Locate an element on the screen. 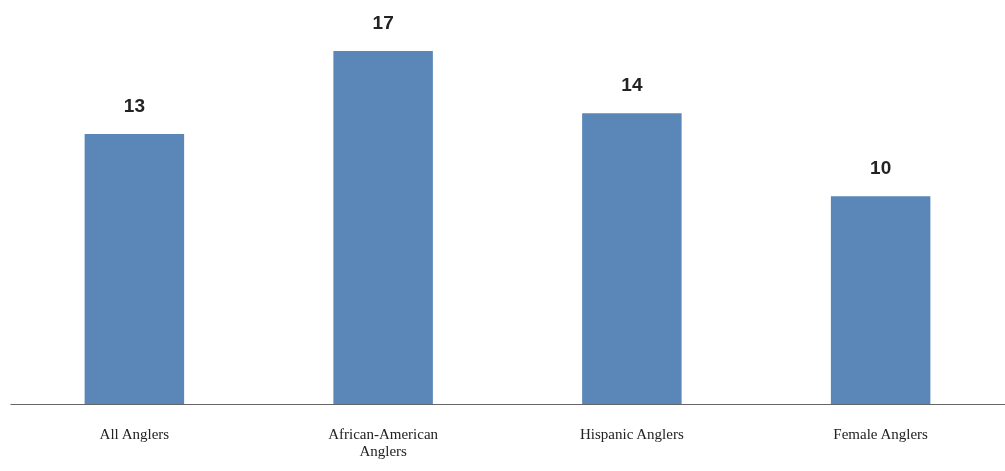  x-tick-label: Hispanic Anglers is located at coordinates (632, 433).